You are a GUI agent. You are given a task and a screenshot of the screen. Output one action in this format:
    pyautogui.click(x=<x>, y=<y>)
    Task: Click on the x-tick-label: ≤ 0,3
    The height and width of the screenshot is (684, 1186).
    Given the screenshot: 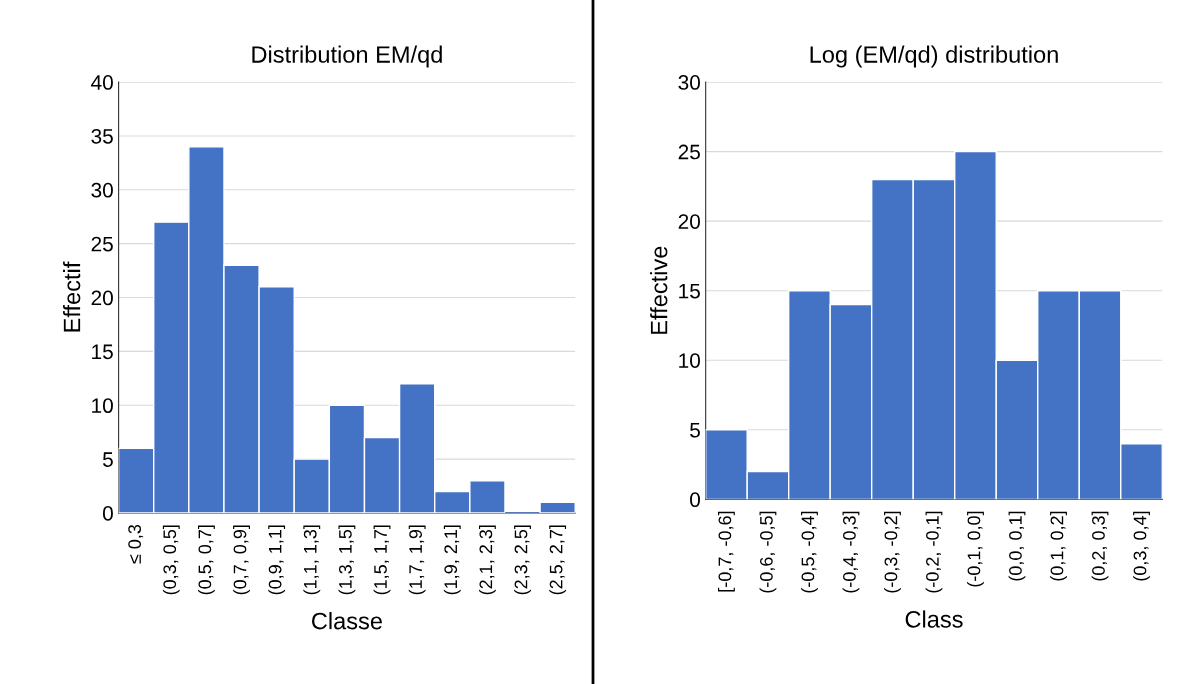 What is the action you would take?
    pyautogui.click(x=136, y=544)
    